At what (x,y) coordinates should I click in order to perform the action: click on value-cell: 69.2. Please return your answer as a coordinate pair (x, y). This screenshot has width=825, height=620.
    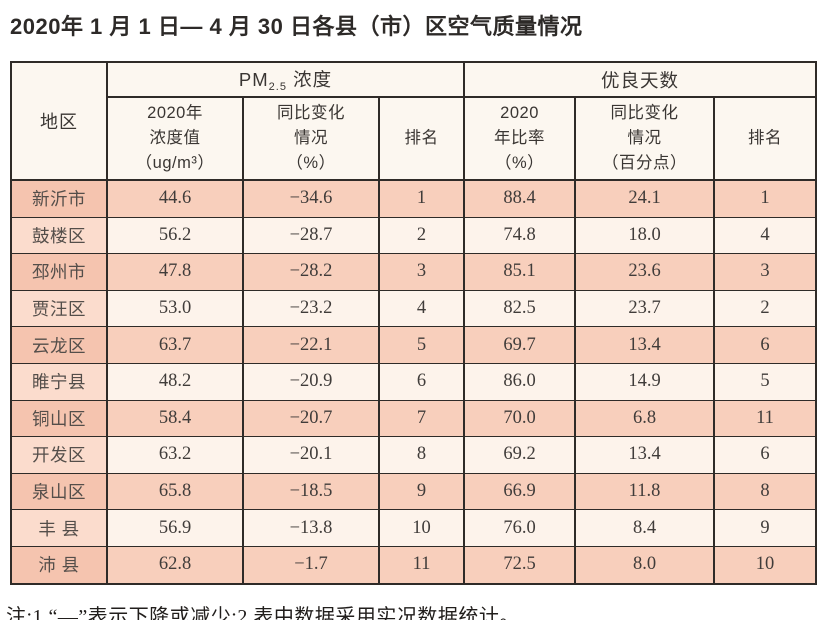
    Looking at the image, I should click on (520, 455).